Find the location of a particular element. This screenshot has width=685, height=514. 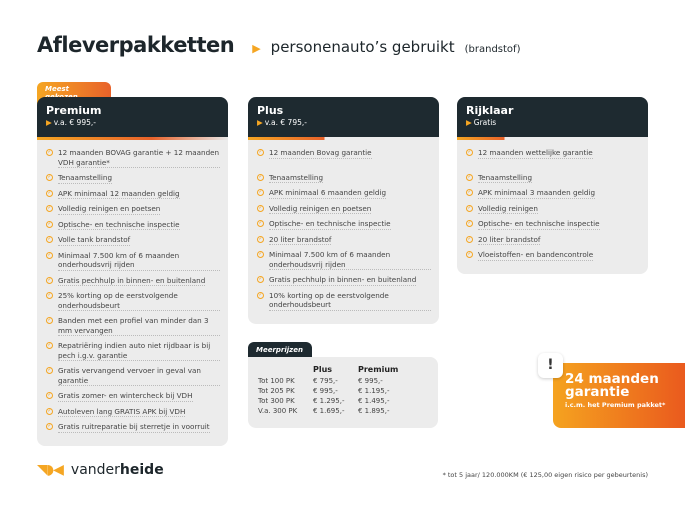

table-row: Tot 100 PK € 795,- € 995,- is located at coordinates (328, 381).